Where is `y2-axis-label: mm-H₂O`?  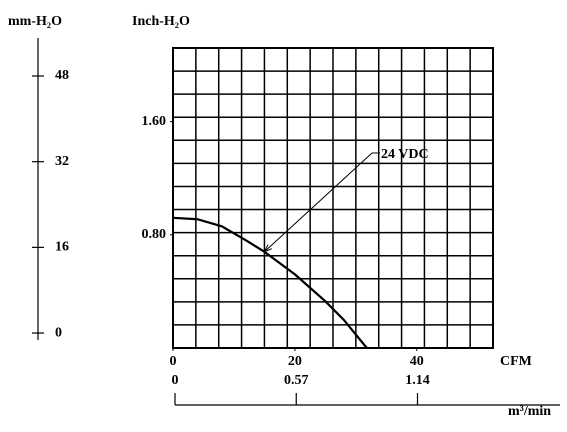 y2-axis-label: mm-H₂O is located at coordinates (35, 21).